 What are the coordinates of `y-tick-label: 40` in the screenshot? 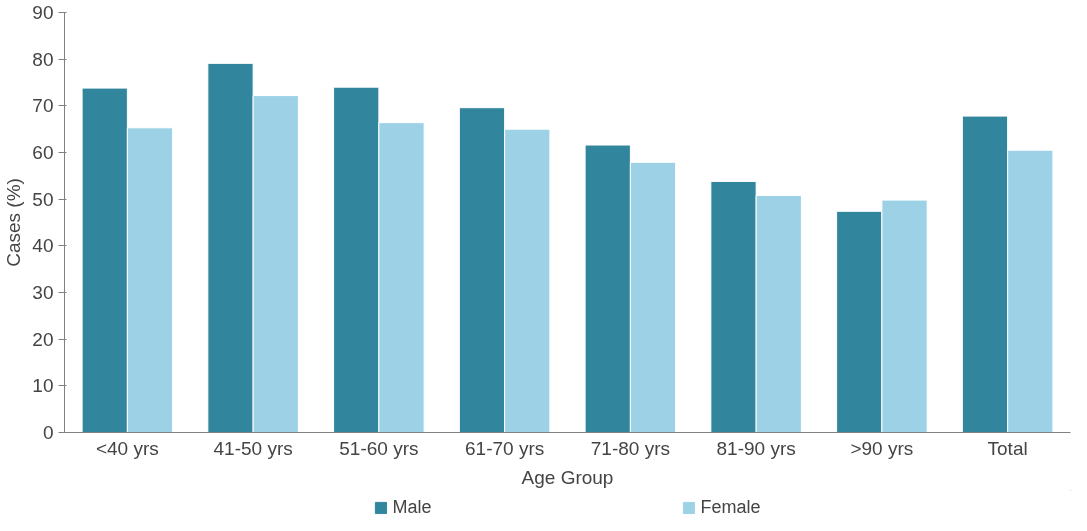 It's located at (43, 246).